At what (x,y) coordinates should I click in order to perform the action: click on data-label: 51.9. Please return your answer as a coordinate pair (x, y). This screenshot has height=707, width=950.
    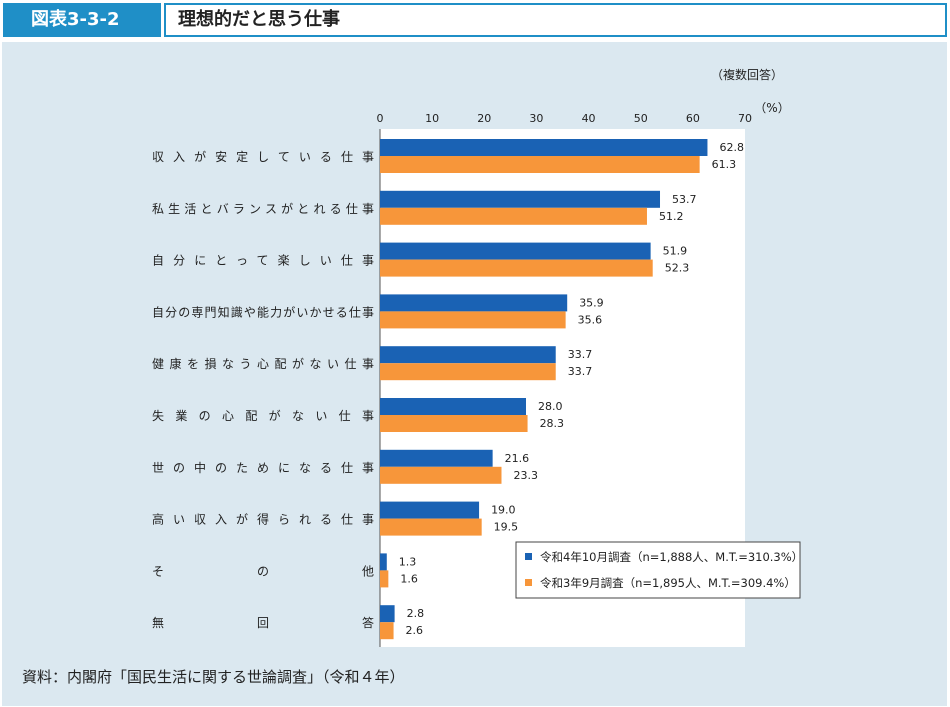
    Looking at the image, I should click on (675, 251).